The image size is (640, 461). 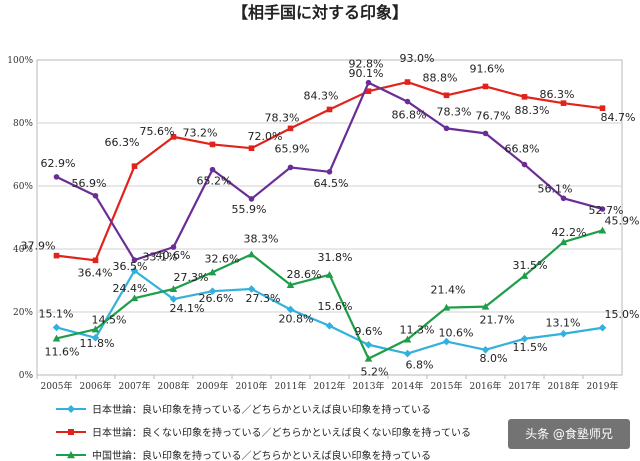 I want to click on x-tick-label: 2007年, so click(x=135, y=386).